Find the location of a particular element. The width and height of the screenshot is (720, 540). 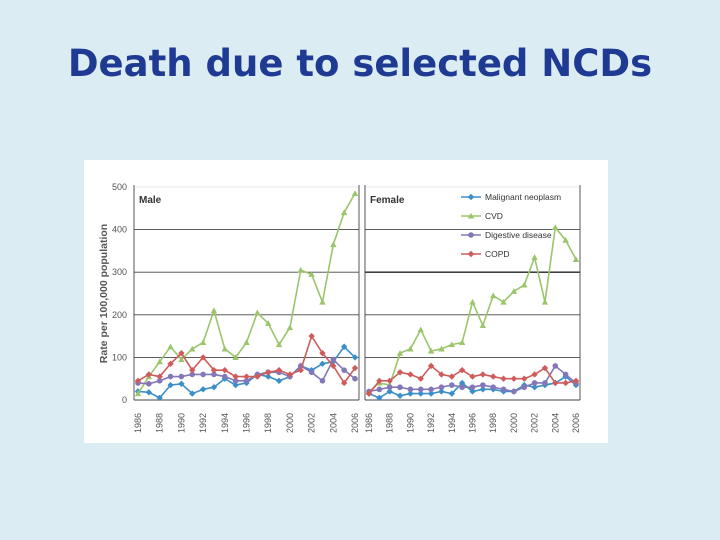

panel-title: Female is located at coordinates (387, 200).